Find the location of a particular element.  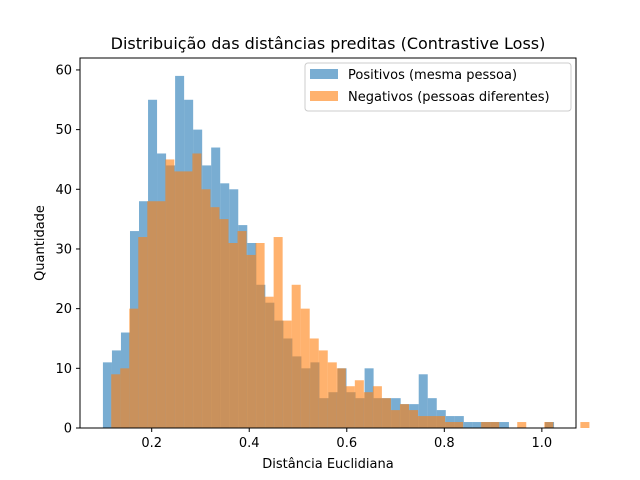

legend-box is located at coordinates (438, 87).